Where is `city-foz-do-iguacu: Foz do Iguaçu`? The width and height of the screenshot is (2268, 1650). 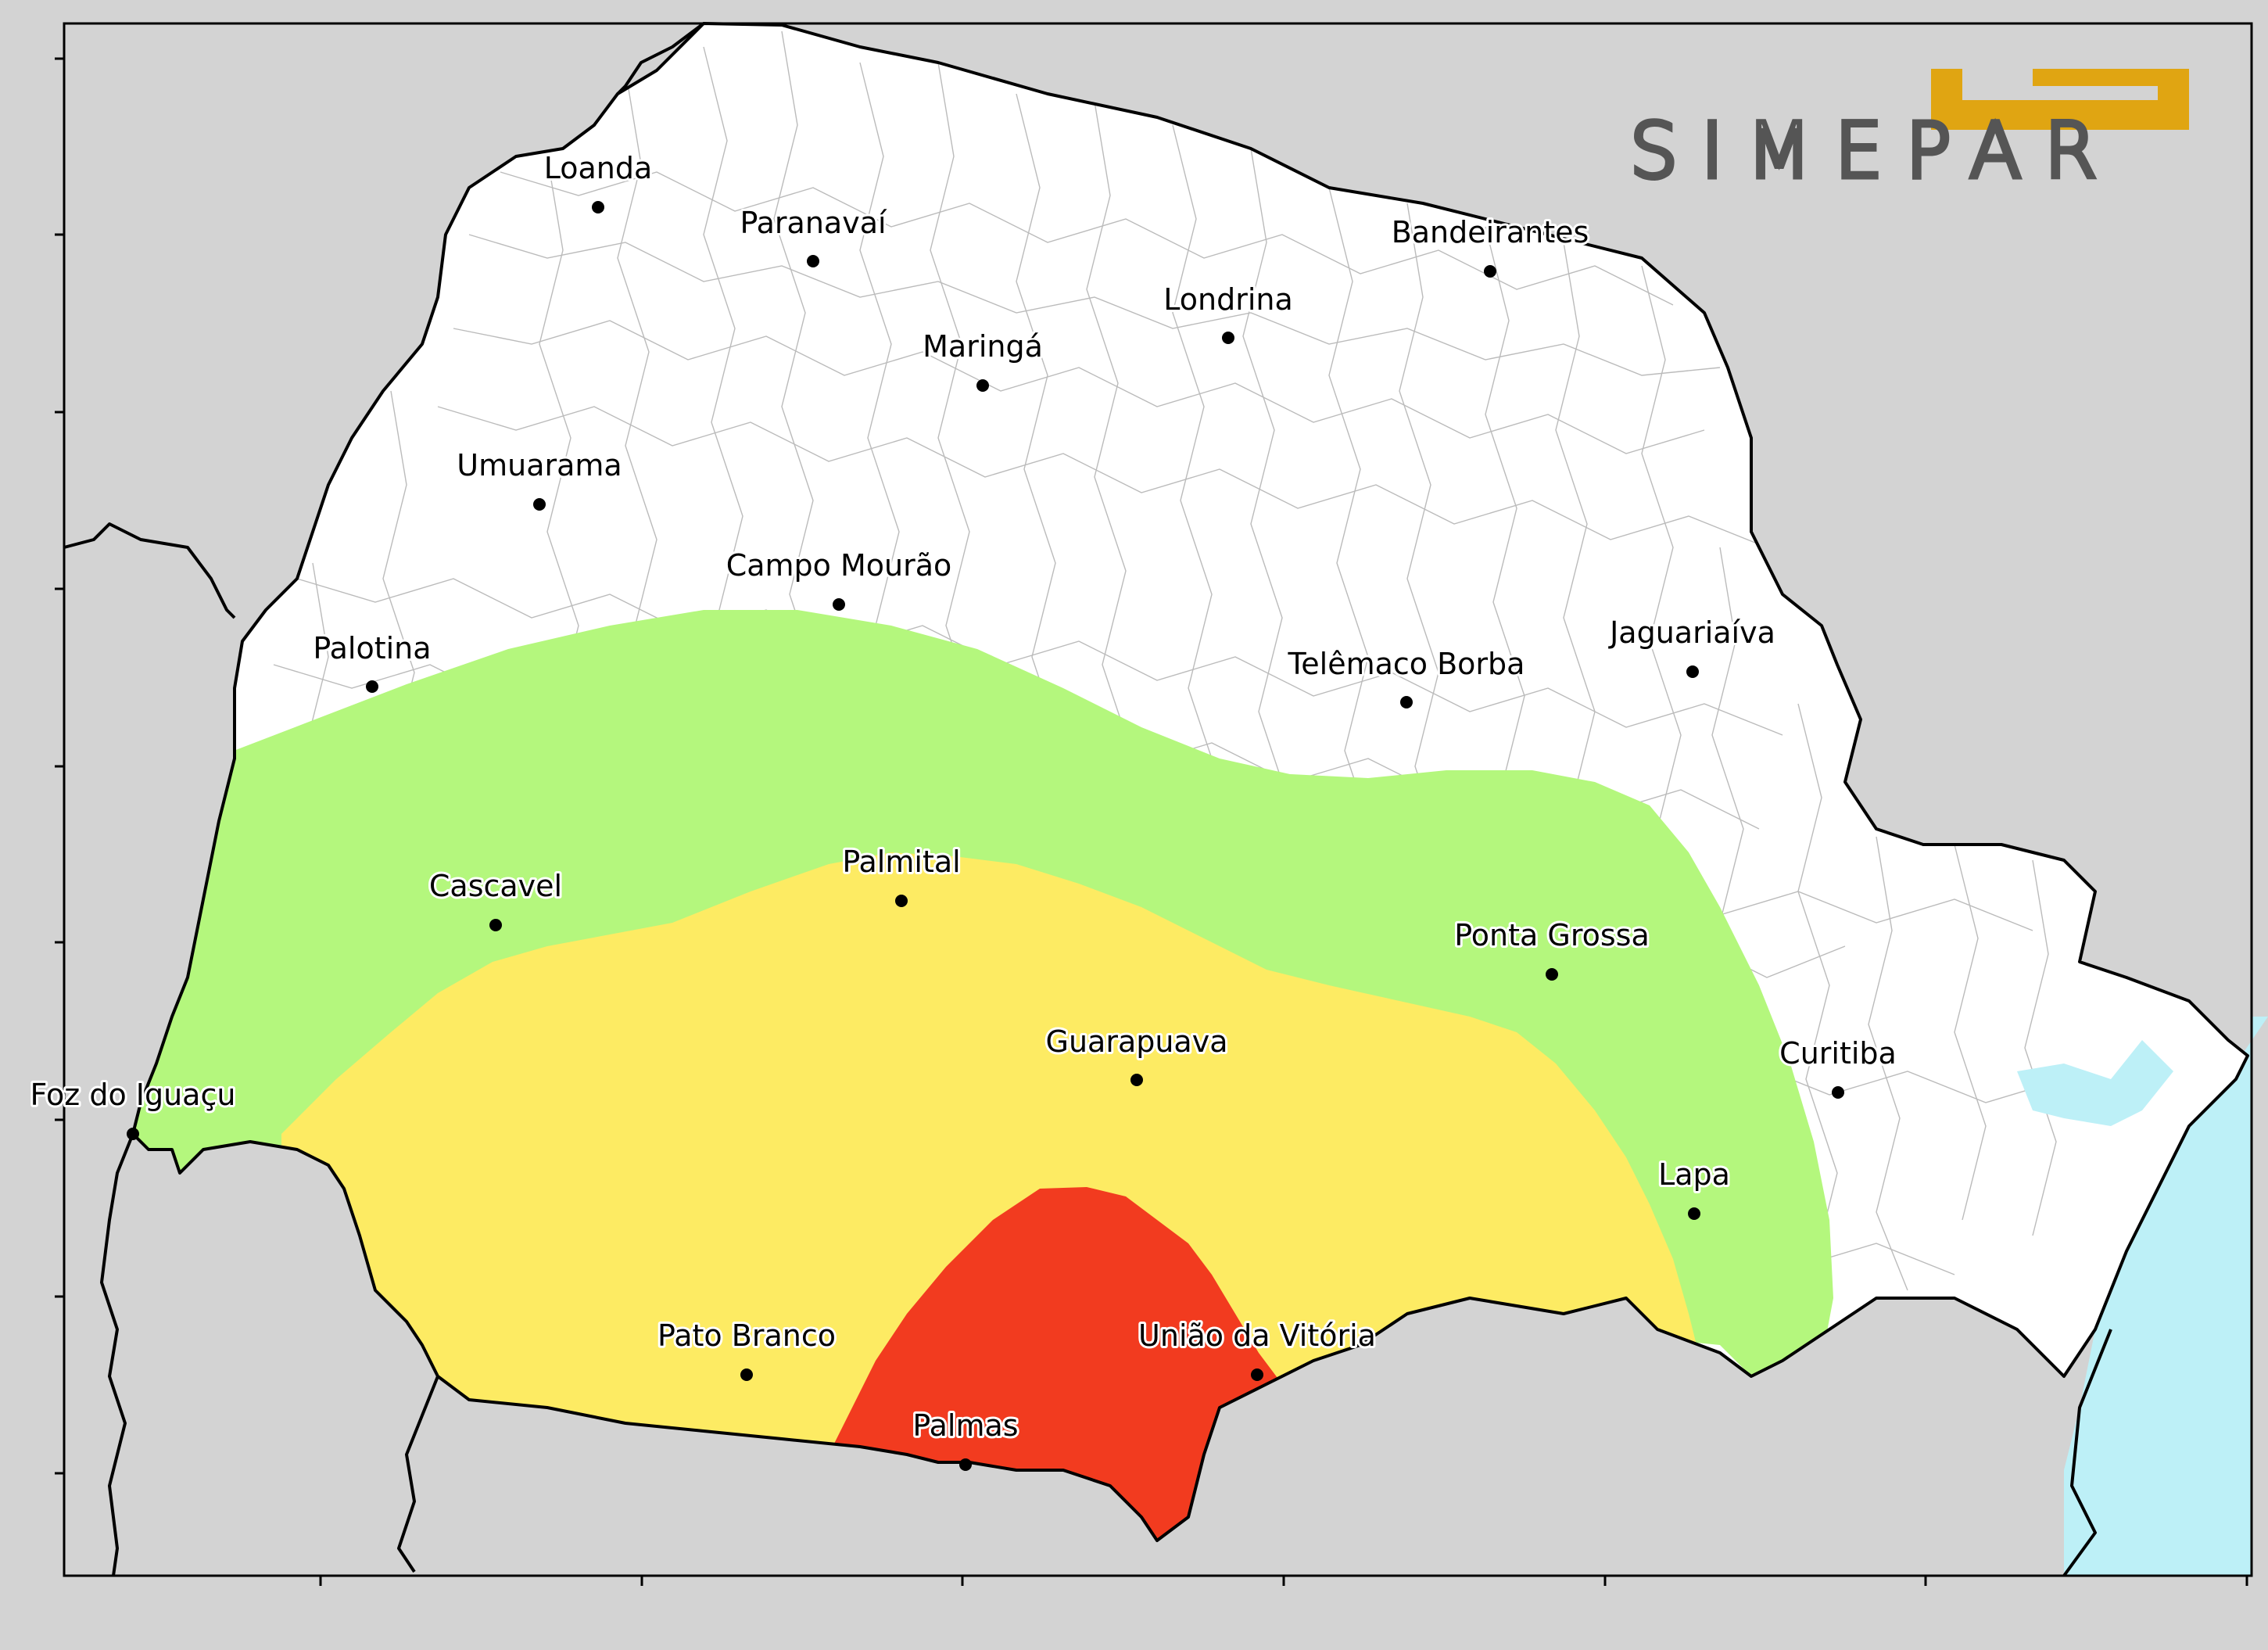
city-foz-do-iguacu: Foz do Iguaçu is located at coordinates (133, 1107).